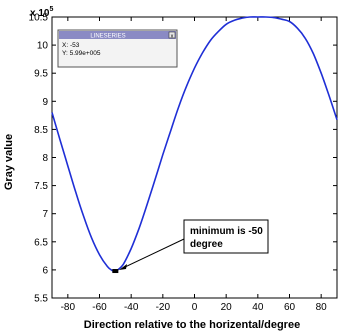 Image resolution: width=339 pixels, height=334 pixels. Describe the element at coordinates (131, 307) in the screenshot. I see `x-tick-label: -40` at that location.